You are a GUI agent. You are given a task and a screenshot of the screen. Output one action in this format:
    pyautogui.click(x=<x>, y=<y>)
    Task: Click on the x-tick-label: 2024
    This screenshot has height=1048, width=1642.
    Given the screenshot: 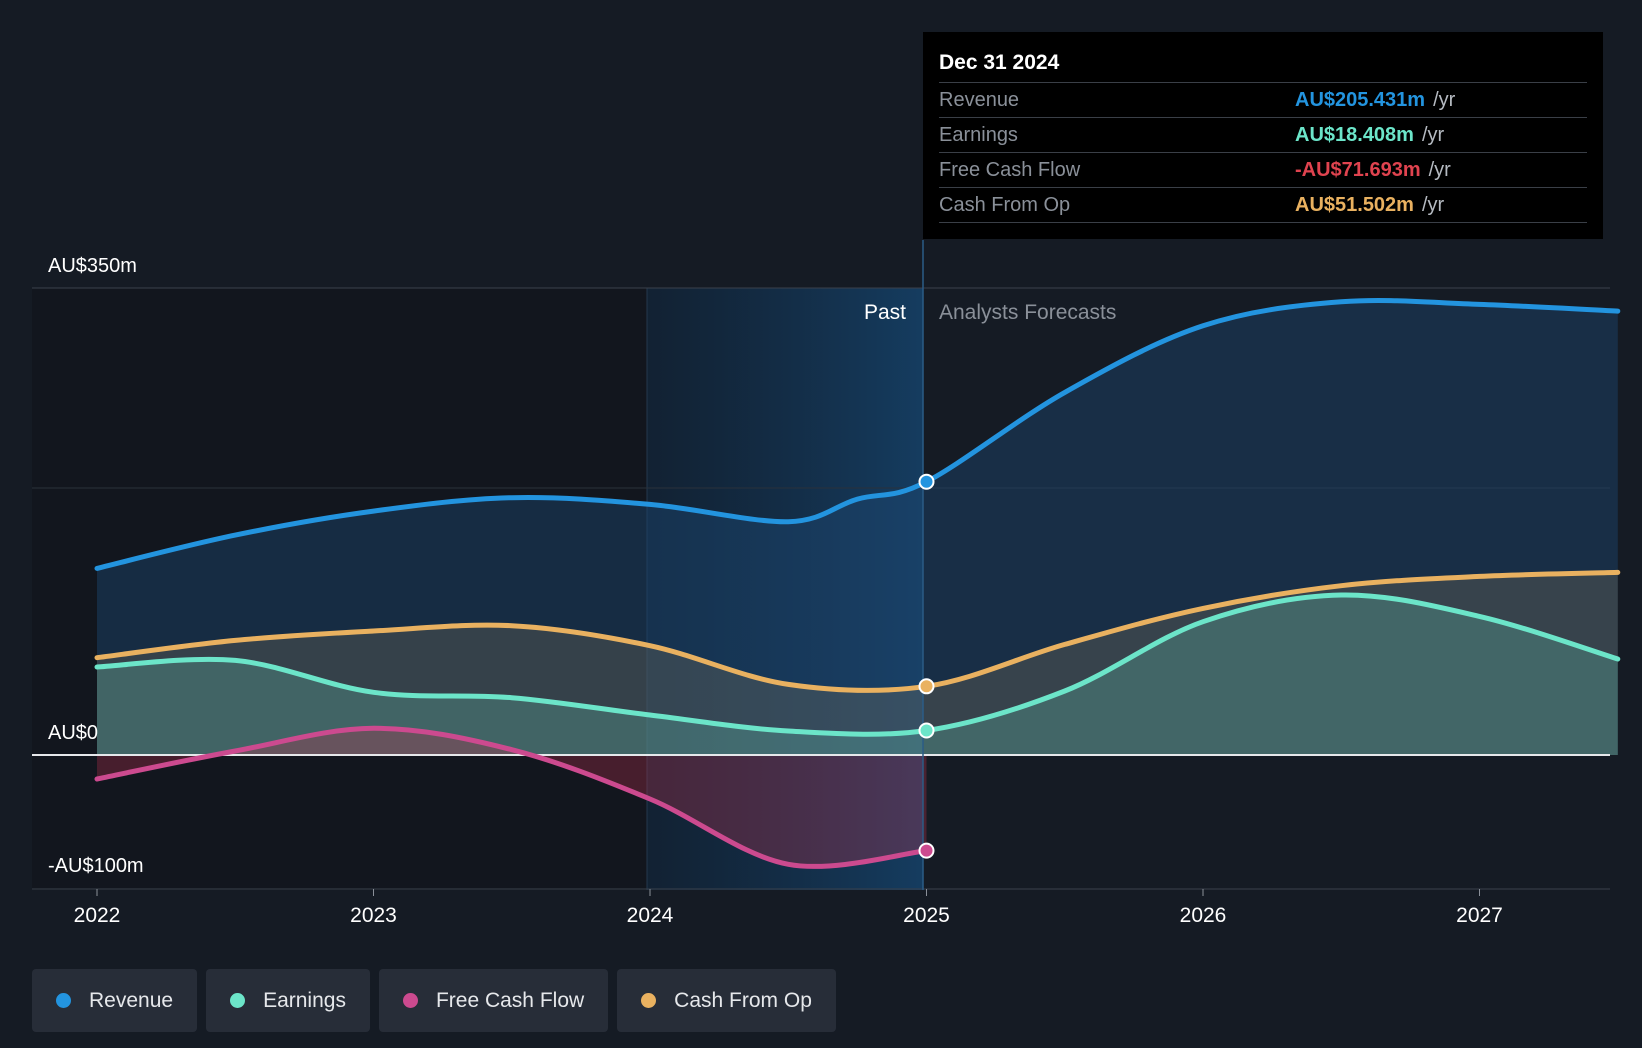 What is the action you would take?
    pyautogui.click(x=650, y=915)
    